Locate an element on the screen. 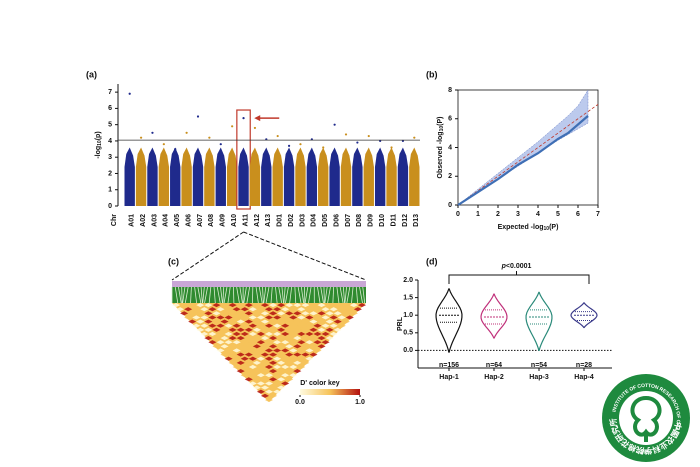 The height and width of the screenshot is (467, 700). n-label: n=54 is located at coordinates (539, 365).